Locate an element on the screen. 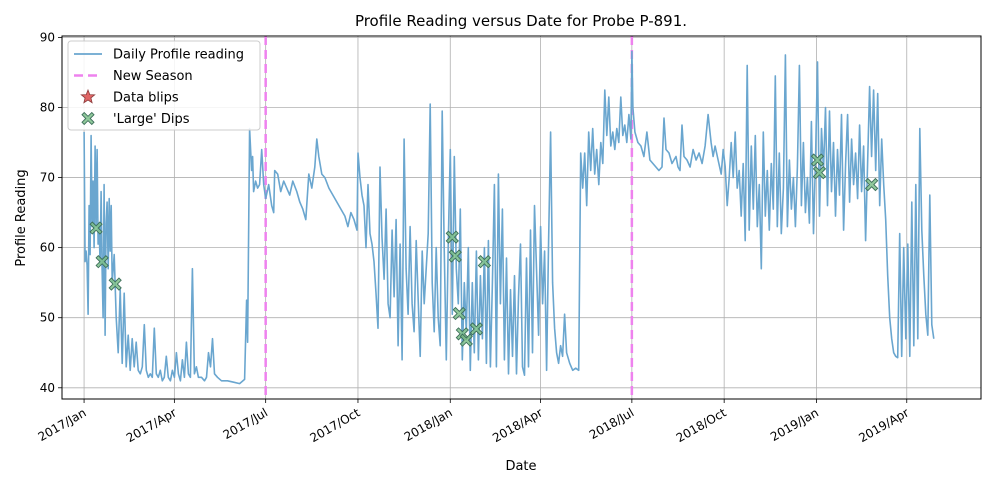  x-tick-label: 2017/Jul is located at coordinates (245, 423).